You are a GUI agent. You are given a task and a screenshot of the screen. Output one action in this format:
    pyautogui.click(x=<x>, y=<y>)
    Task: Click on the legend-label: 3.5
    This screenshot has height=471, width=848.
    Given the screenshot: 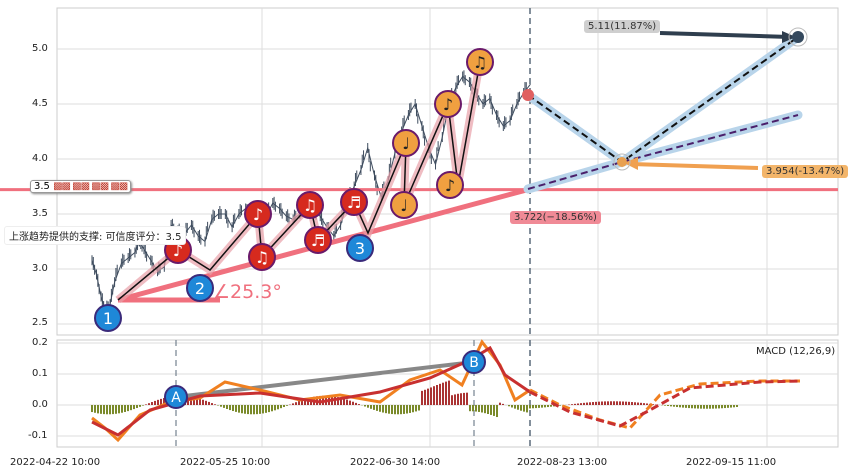 What is the action you would take?
    pyautogui.click(x=42, y=186)
    